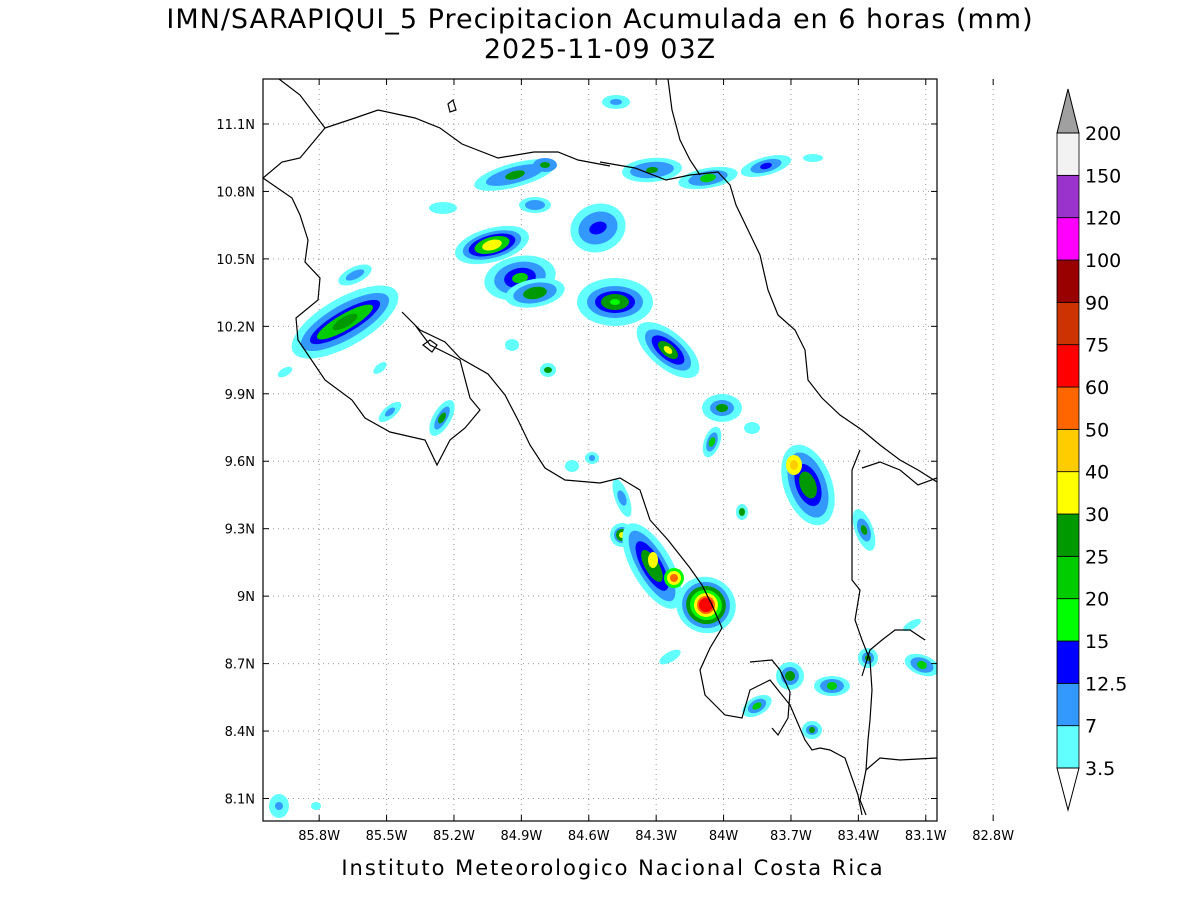  Describe the element at coordinates (235, 125) in the screenshot. I see `lat-tick-label: 11.1N` at that location.